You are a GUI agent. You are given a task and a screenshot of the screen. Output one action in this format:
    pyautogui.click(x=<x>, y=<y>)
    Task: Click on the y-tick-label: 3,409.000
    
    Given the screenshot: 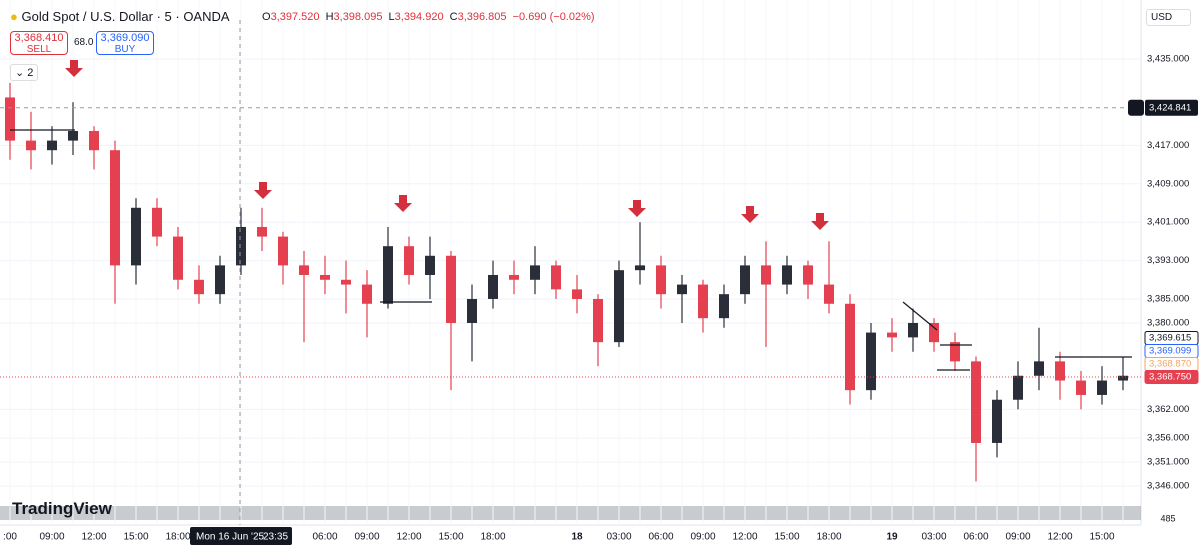 What is the action you would take?
    pyautogui.click(x=1168, y=183)
    